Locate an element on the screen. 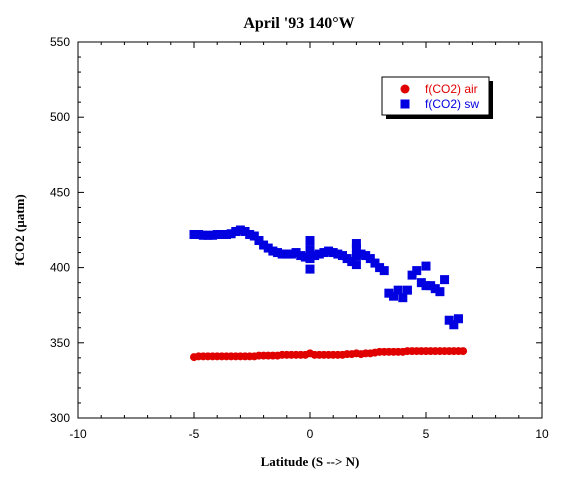 The image size is (569, 482). chart-title: April '93 140°W is located at coordinates (298, 23).